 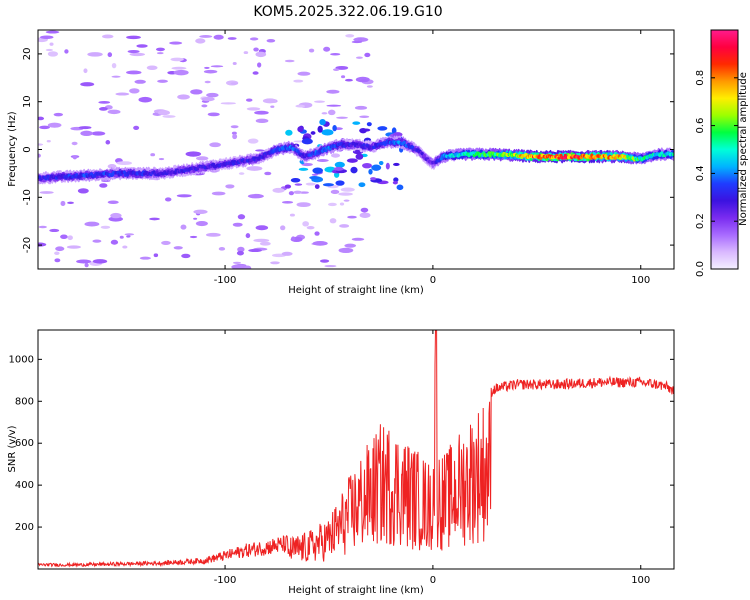 I want to click on spectrogram-ylabel: Frequency (Hz), so click(x=12, y=149).